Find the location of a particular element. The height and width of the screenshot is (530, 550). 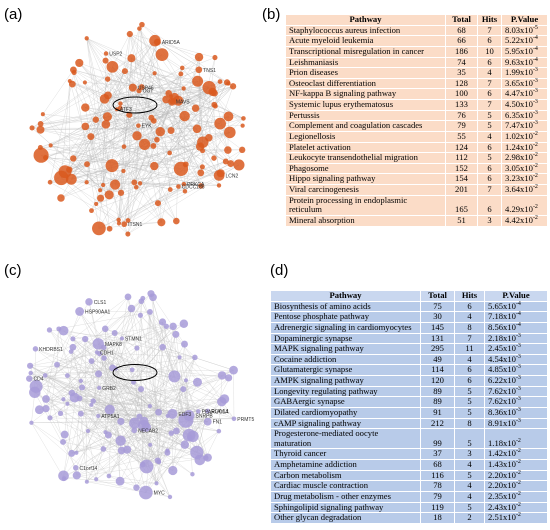

node-label: STMN1 is located at coordinates (133, 339).